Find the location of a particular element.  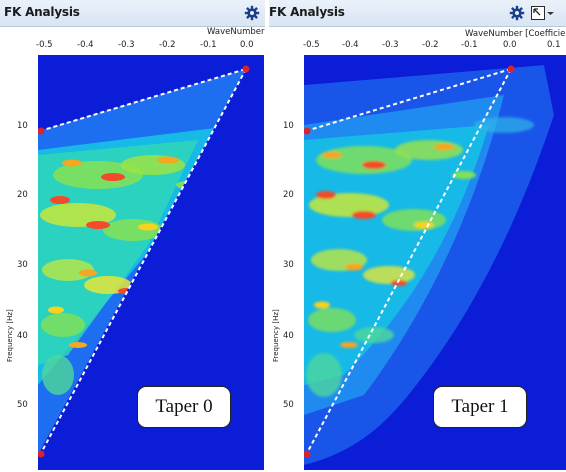

panel-divider is located at coordinates (267, 236).